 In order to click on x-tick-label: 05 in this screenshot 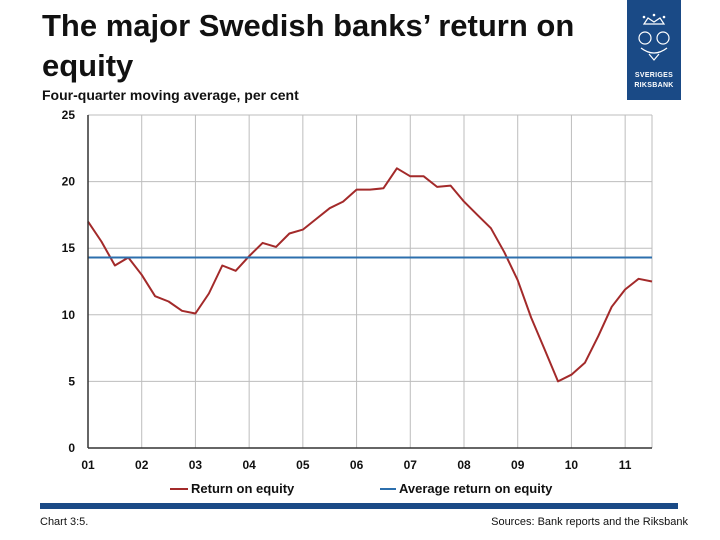, I will do `click(303, 465)`.